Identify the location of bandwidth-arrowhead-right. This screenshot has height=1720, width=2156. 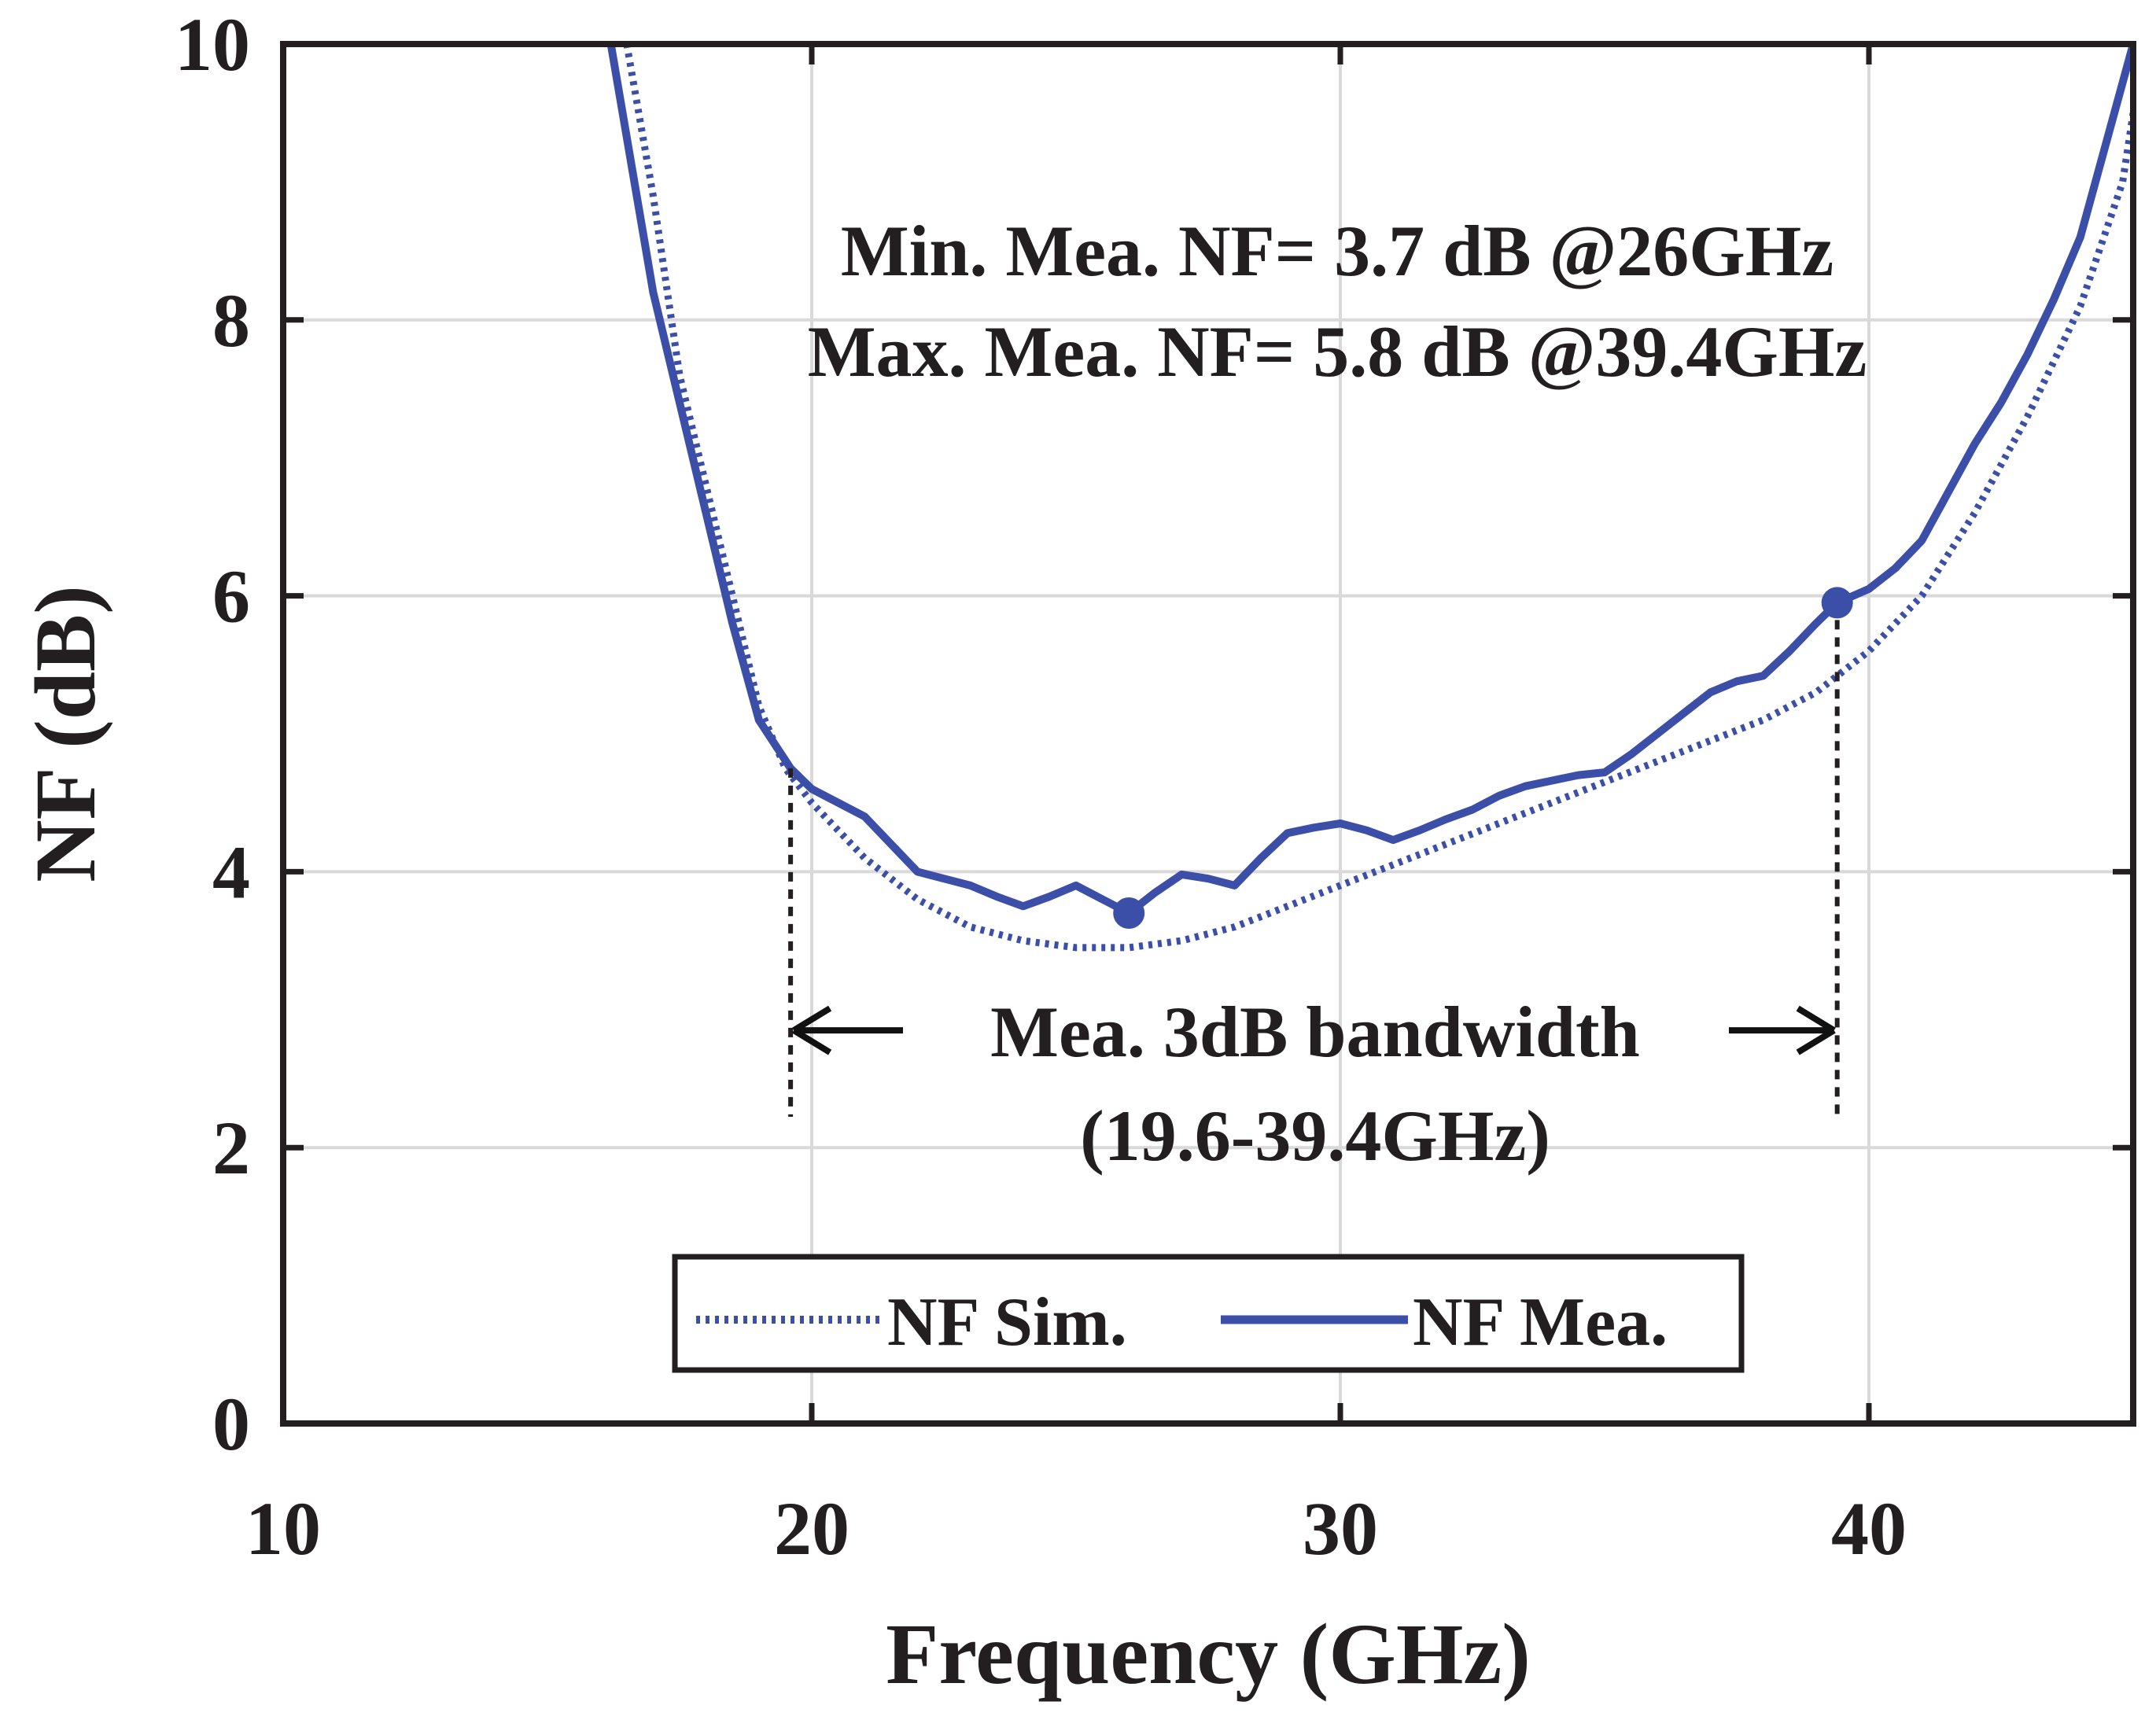
(1816, 1030).